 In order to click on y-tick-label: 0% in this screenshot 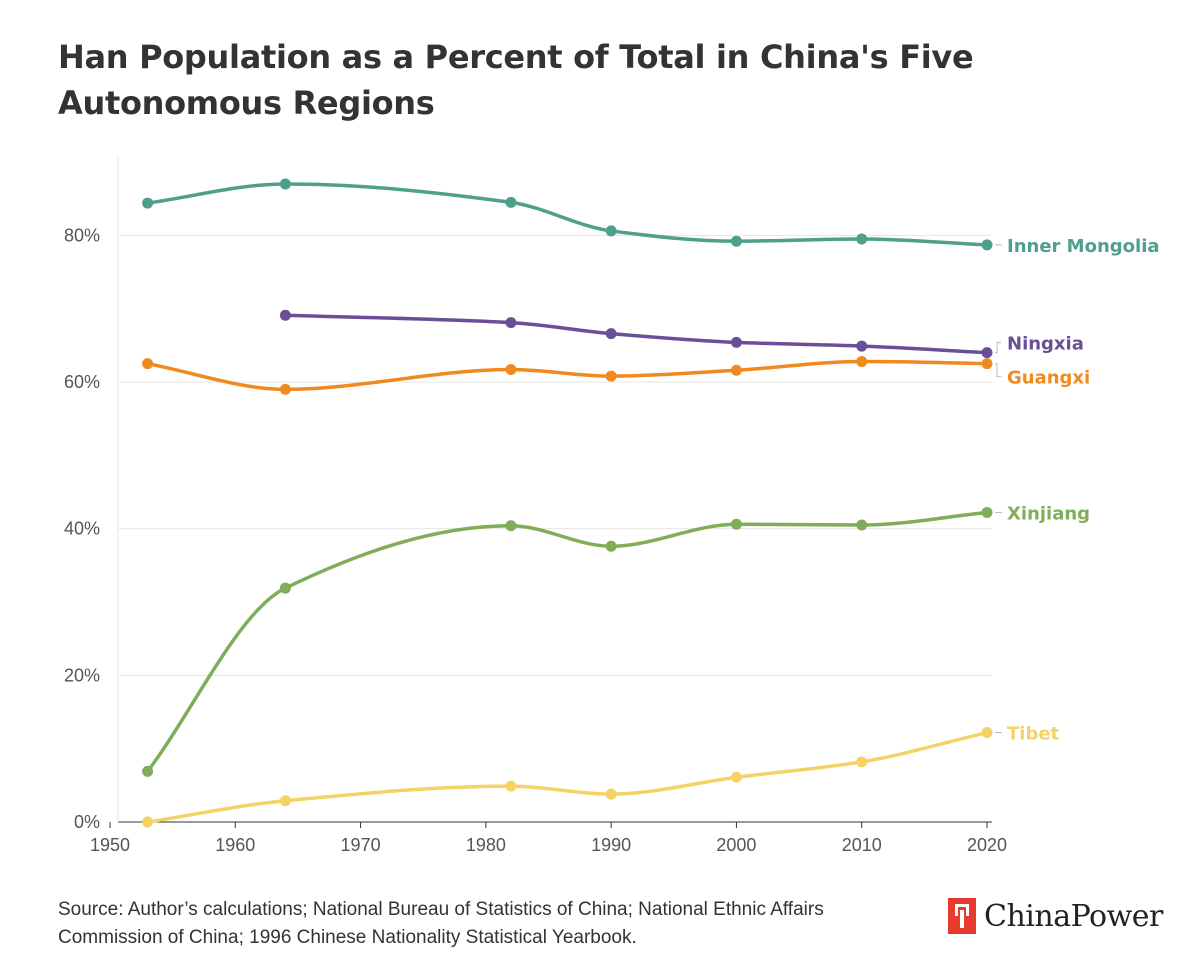, I will do `click(87, 822)`.